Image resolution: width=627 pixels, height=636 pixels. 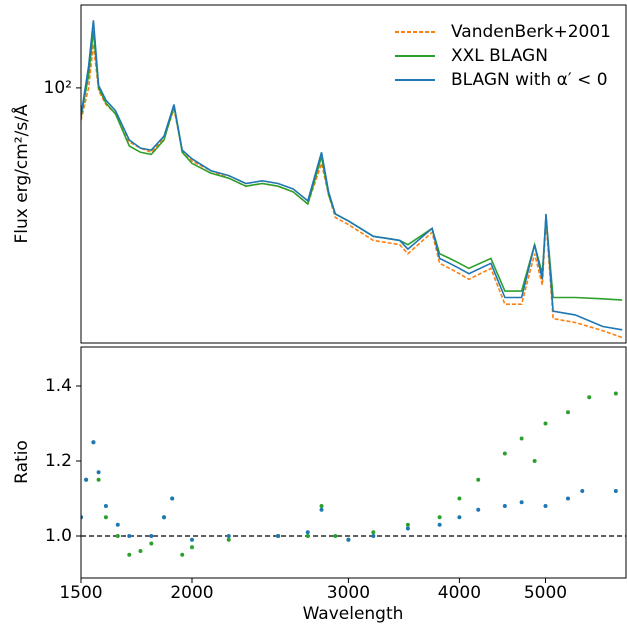 I want to click on x-tick-label: 5000, so click(x=545, y=593).